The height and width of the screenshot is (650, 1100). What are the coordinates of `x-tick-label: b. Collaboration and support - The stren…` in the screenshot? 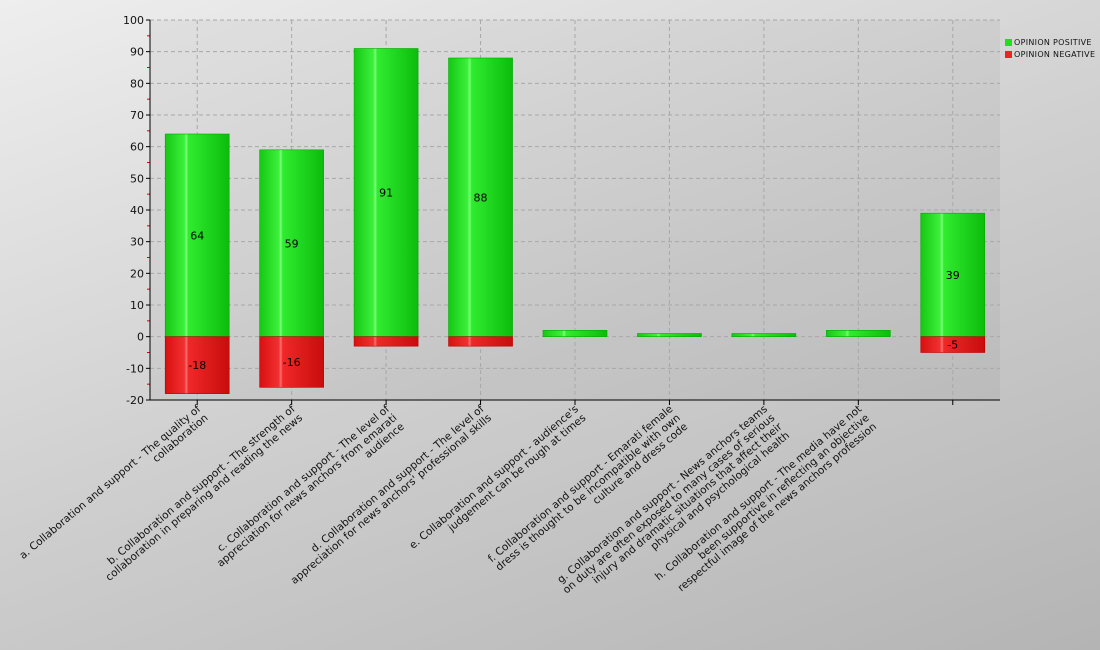 It's located at (204, 493).